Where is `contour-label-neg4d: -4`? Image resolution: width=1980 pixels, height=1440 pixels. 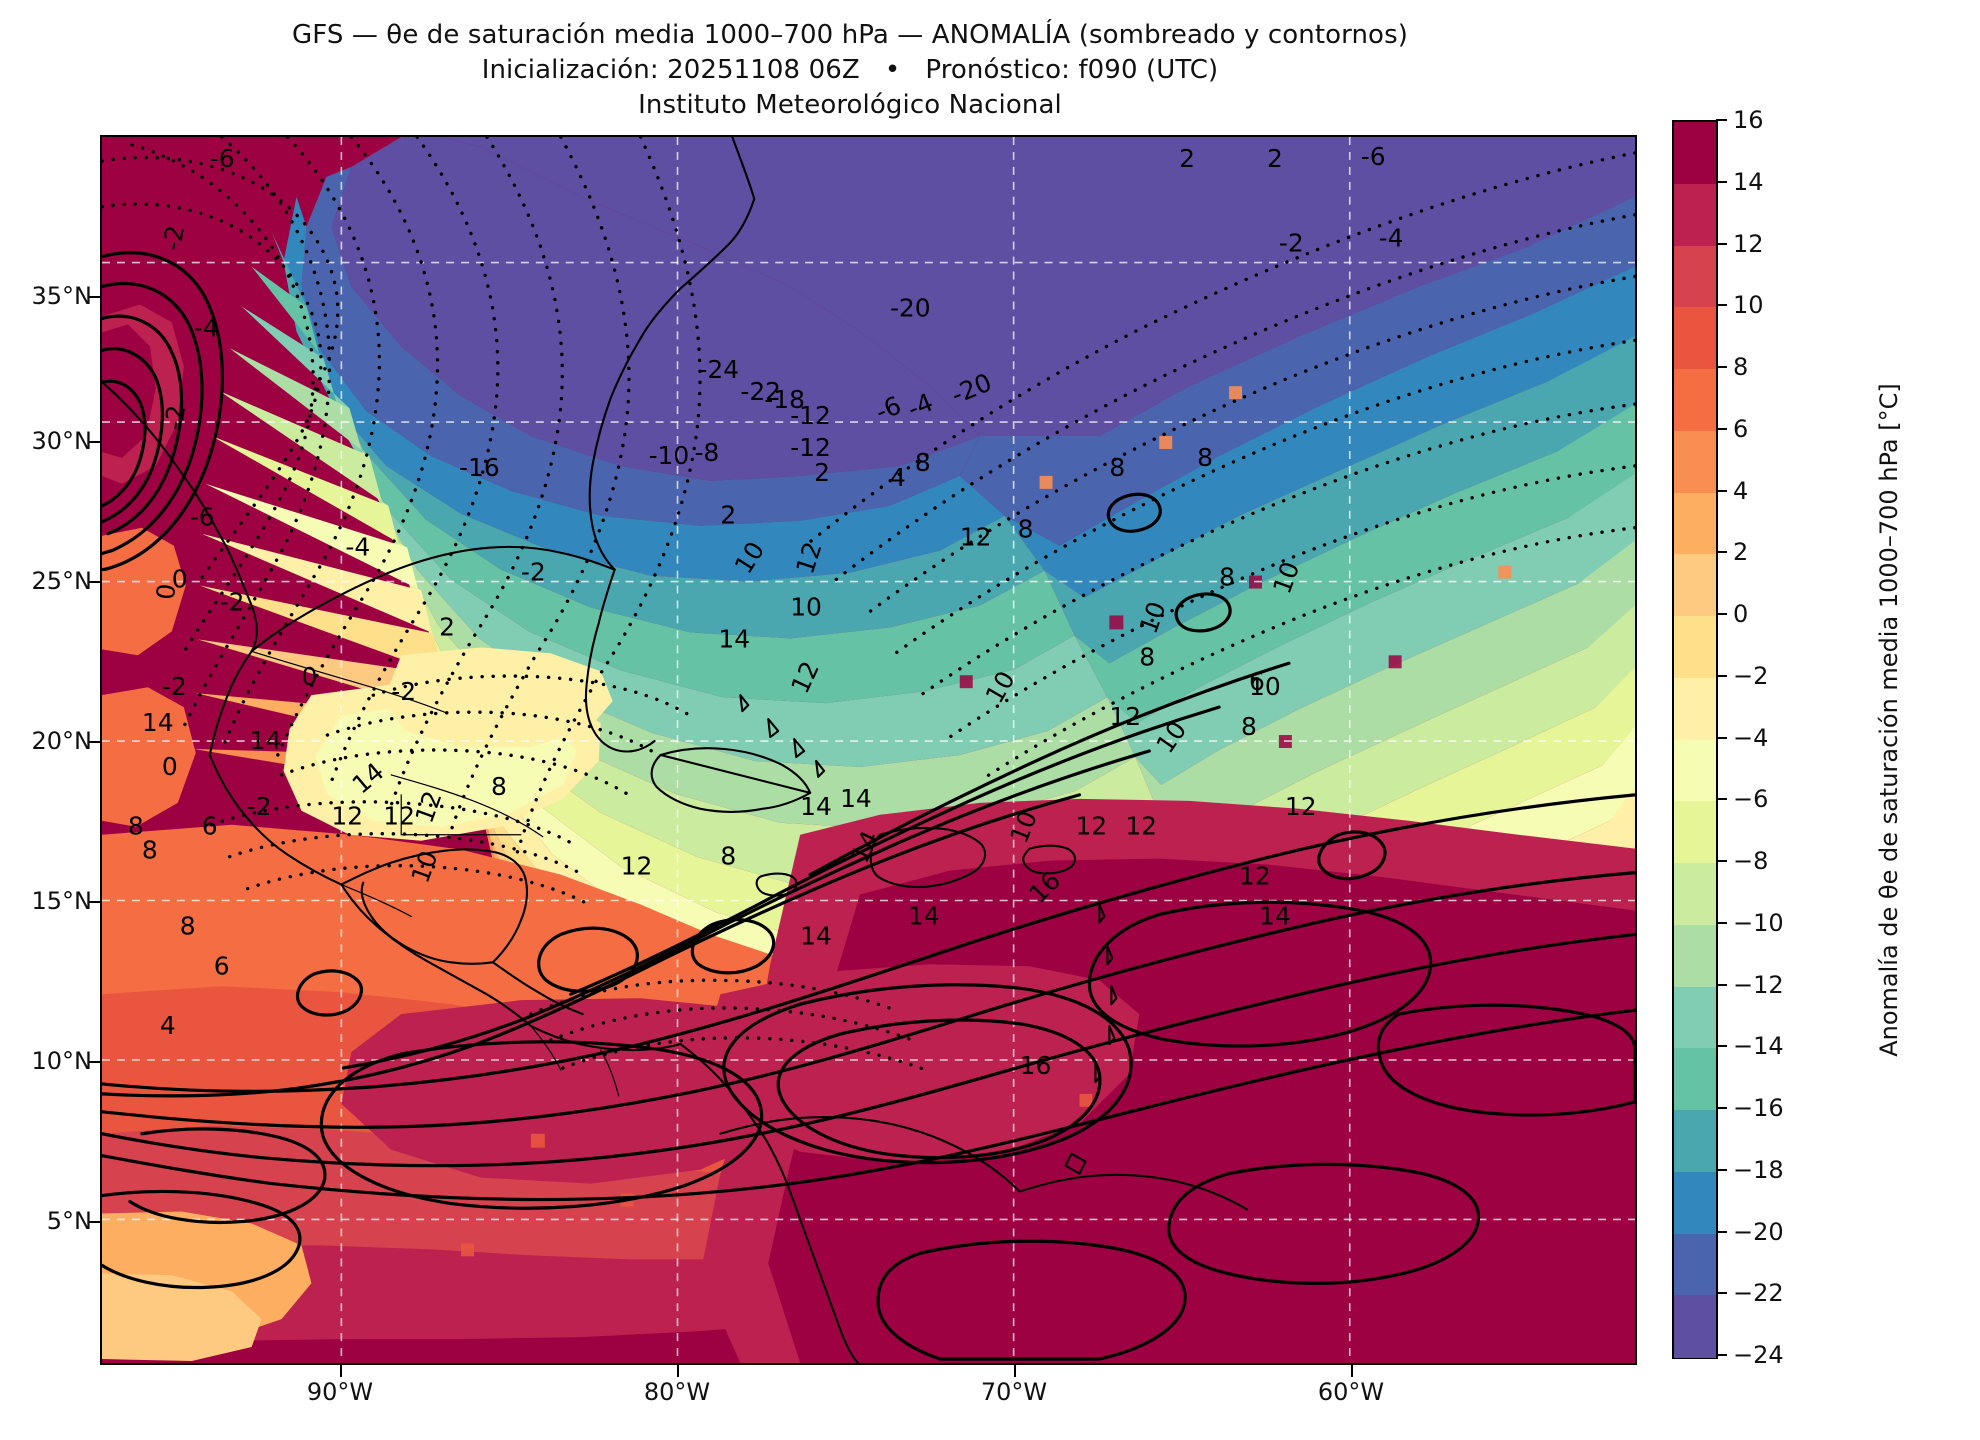 contour-label-neg4d: -4 is located at coordinates (357, 547).